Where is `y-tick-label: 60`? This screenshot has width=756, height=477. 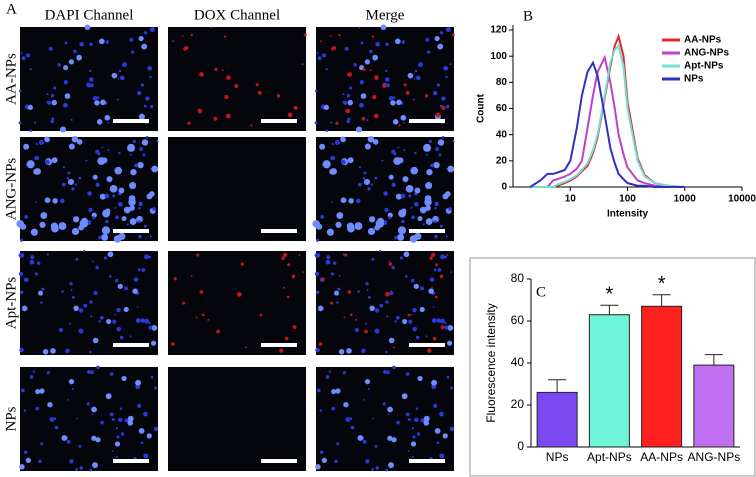 y-tick-label: 60 is located at coordinates (502, 108).